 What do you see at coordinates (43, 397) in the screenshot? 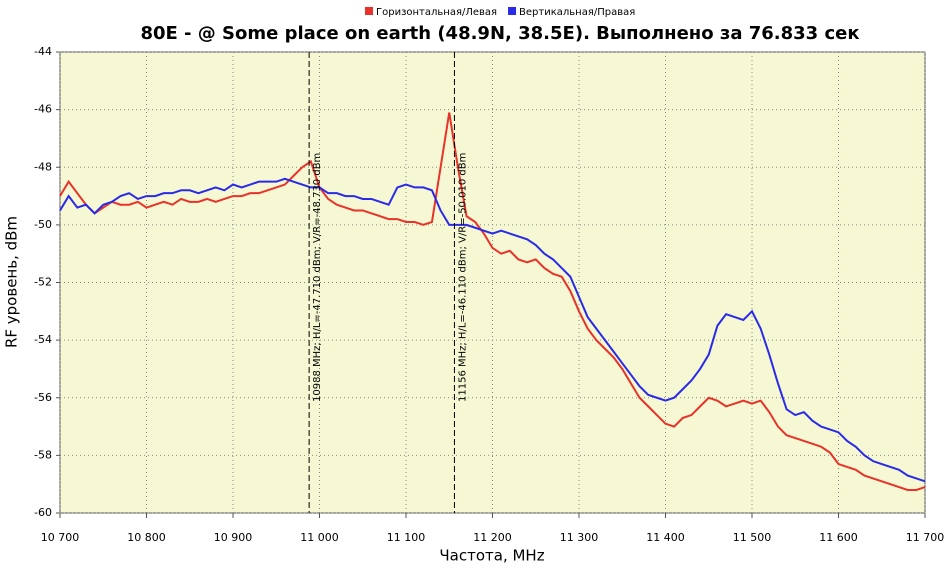
I see `y-tick-label: -56` at bounding box center [43, 397].